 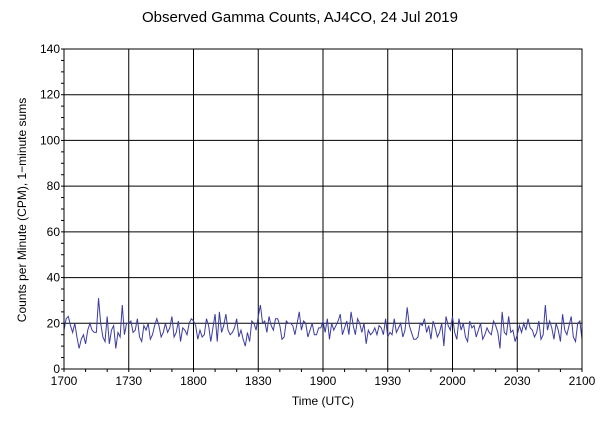 What do you see at coordinates (452, 381) in the screenshot?
I see `x-tick-label: 2000` at bounding box center [452, 381].